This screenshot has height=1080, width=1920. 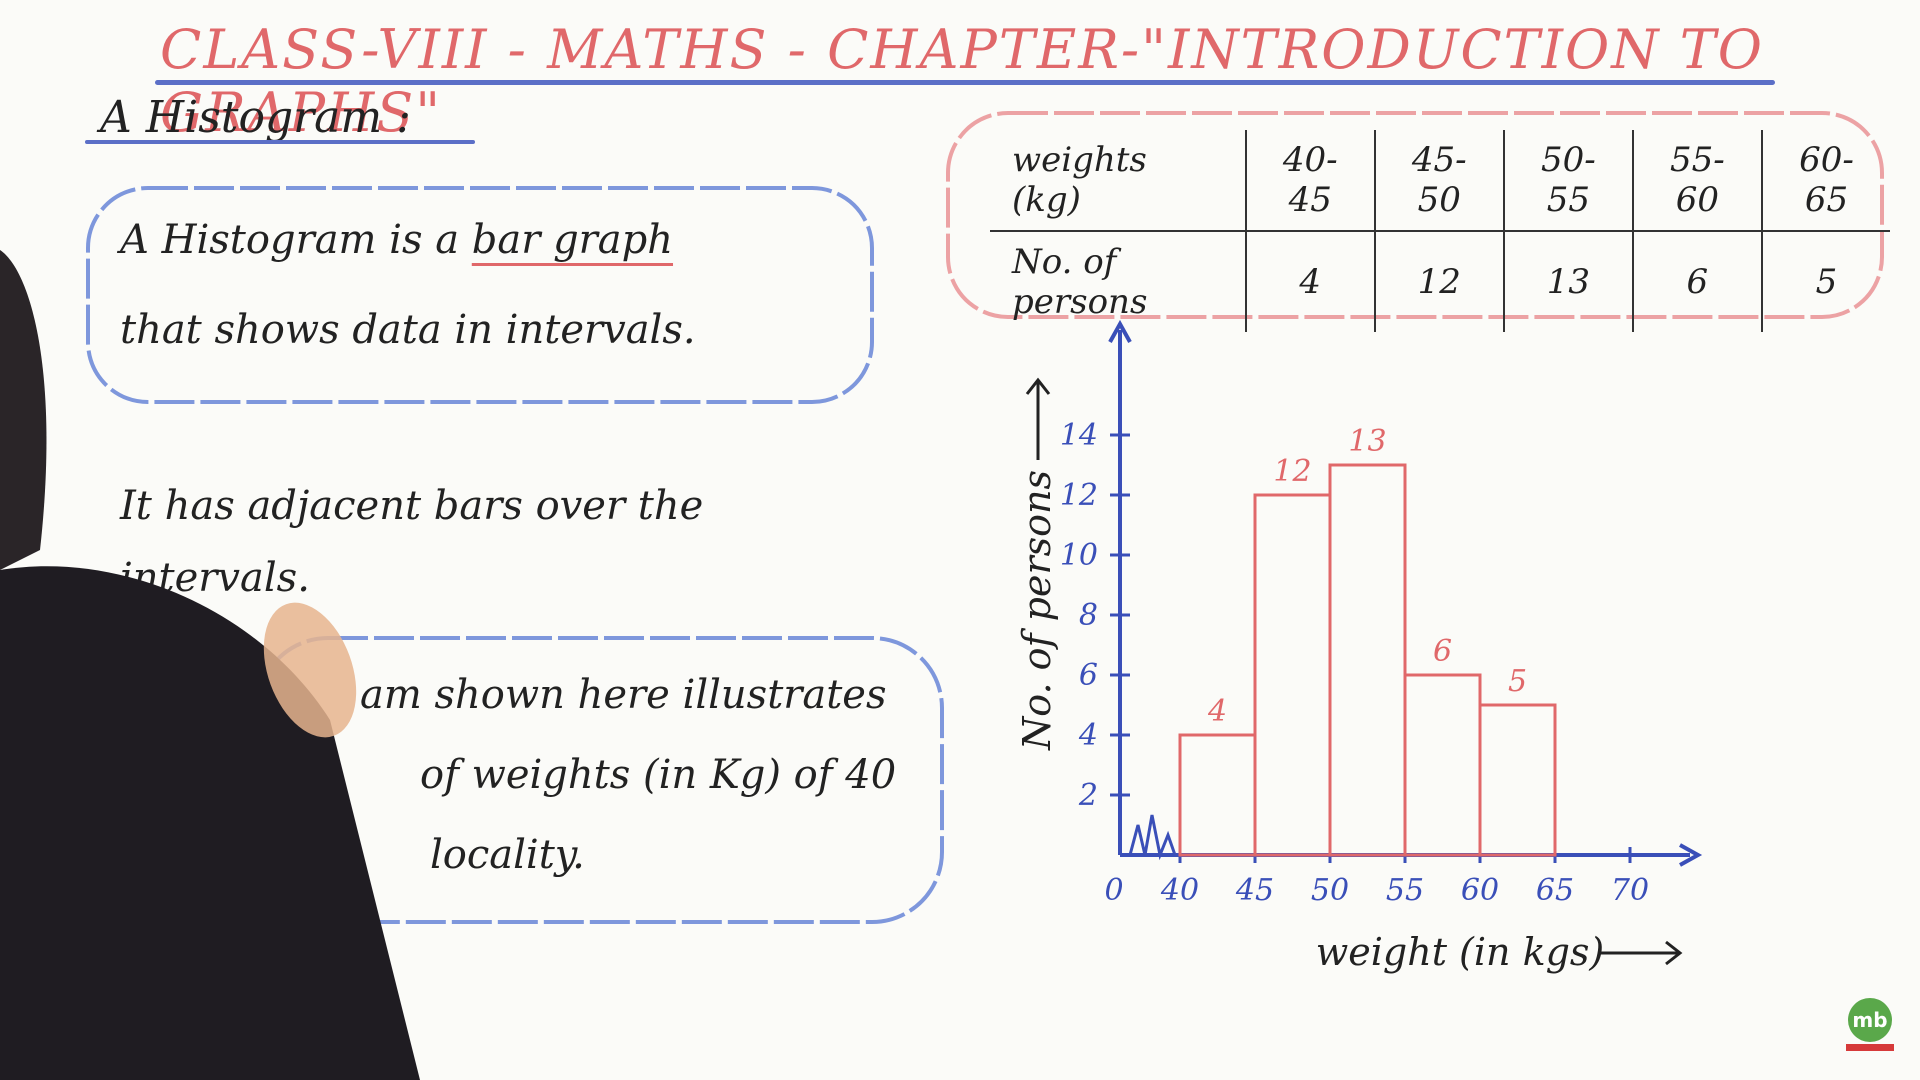 I want to click on bar-value-label: 13, so click(x=1367, y=441).